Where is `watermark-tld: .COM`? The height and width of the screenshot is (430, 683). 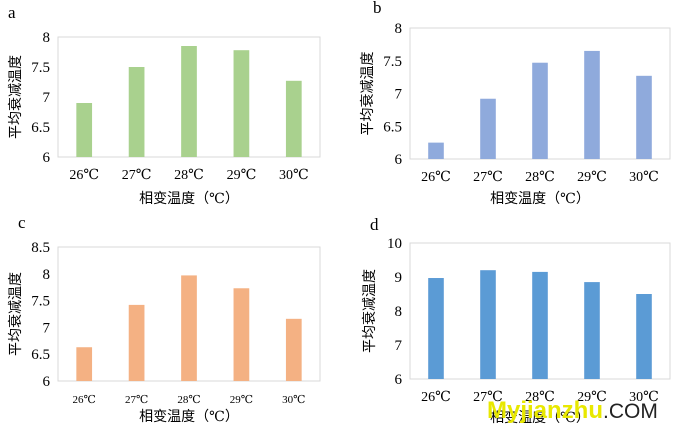
watermark-tld: .COM is located at coordinates (630, 411).